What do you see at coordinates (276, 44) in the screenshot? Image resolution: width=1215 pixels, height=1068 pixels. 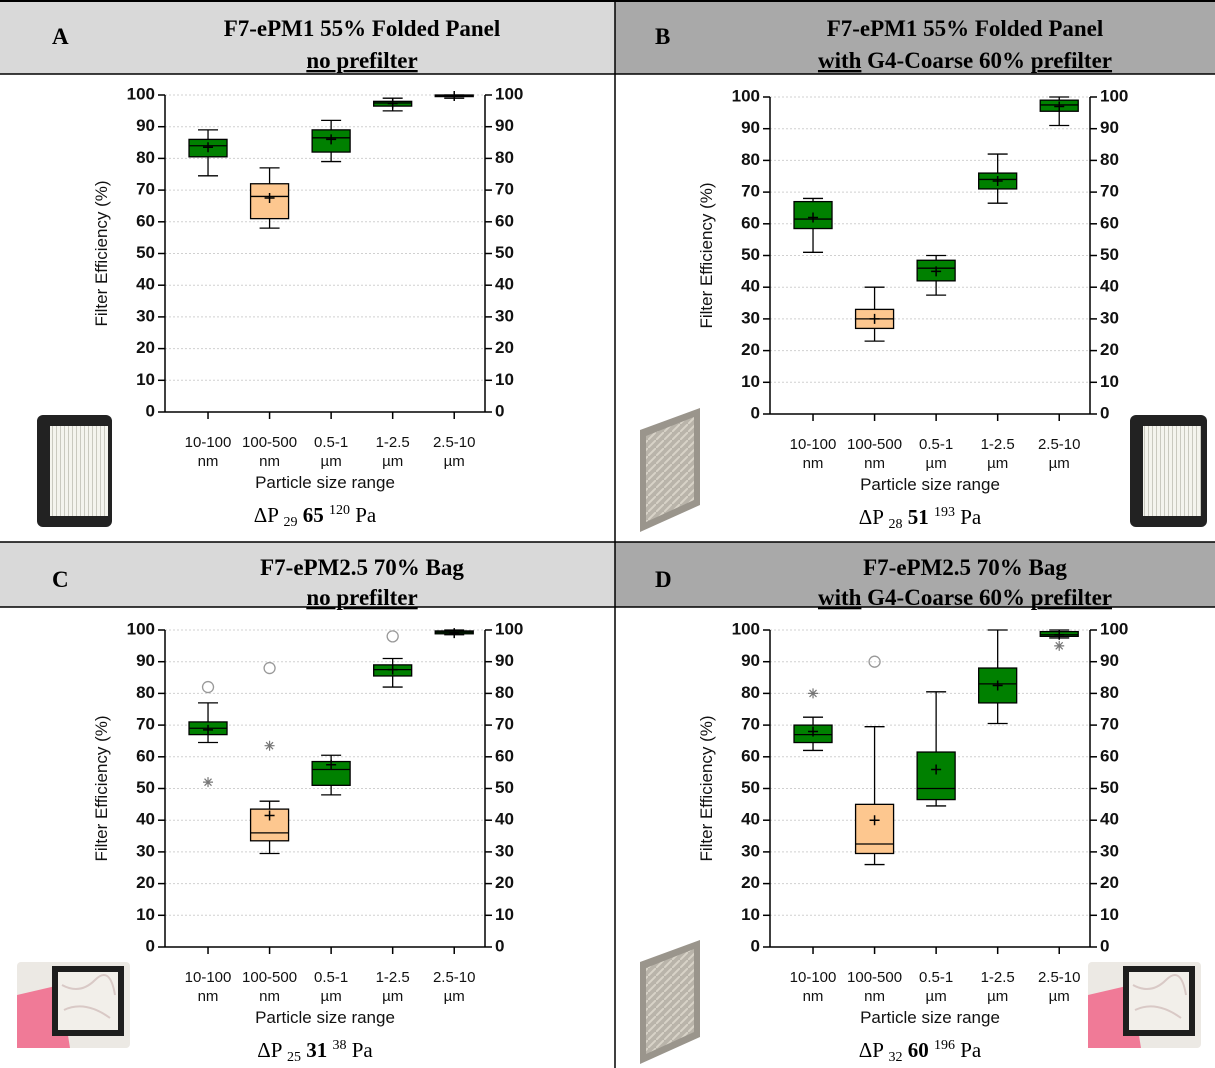 I see `panel-header: A F7-ePM1 55% Folded Panel no prefilter` at bounding box center [276, 44].